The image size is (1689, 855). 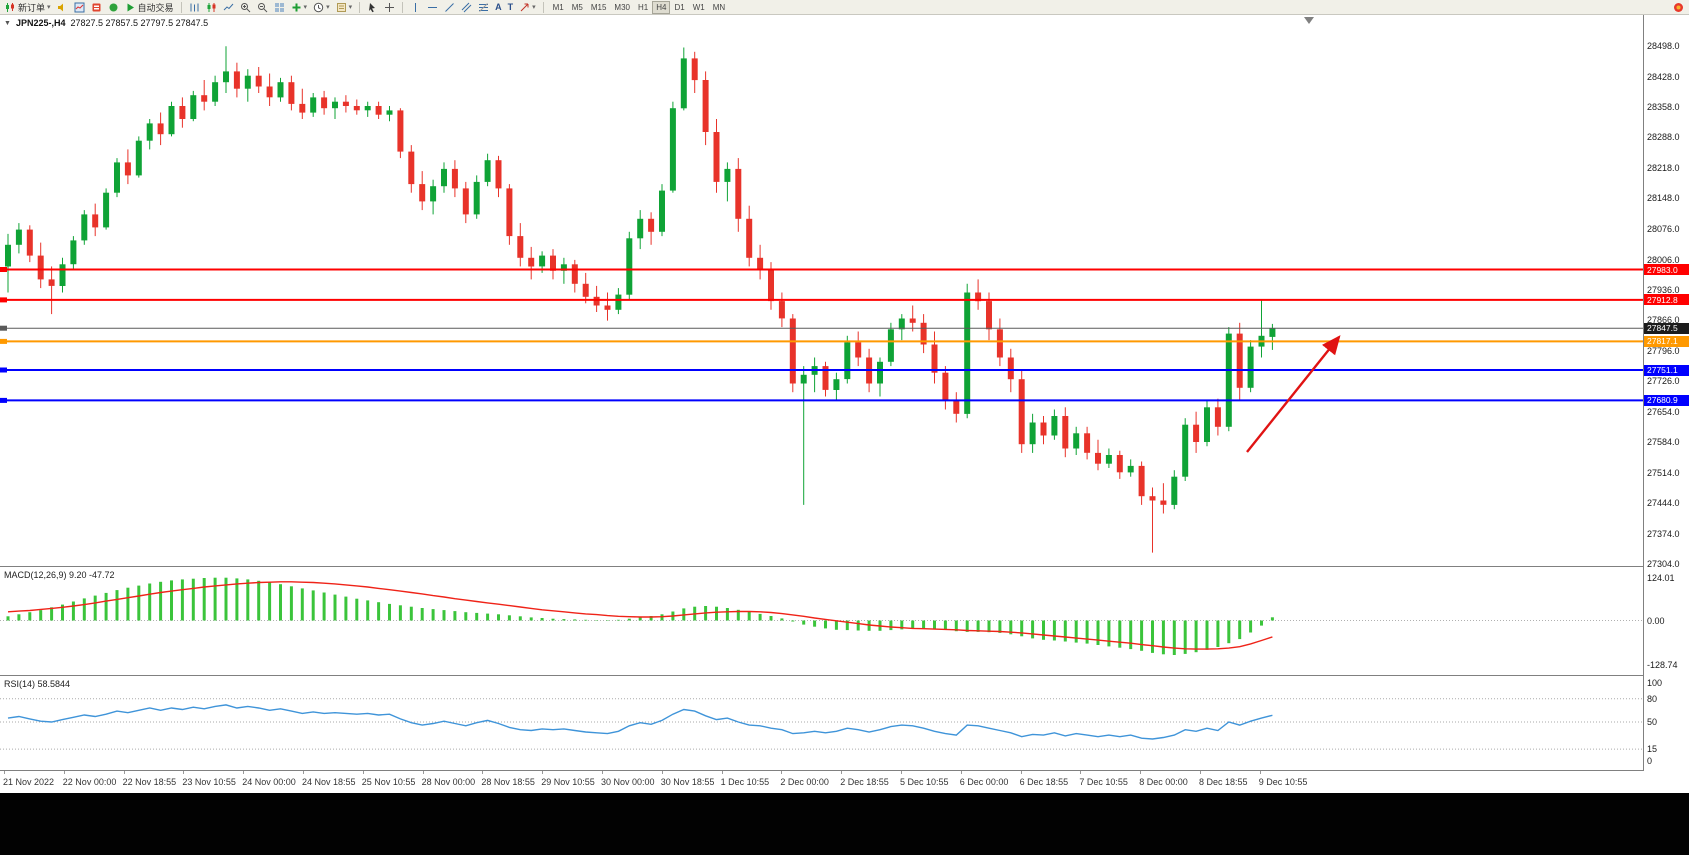 What do you see at coordinates (508, 782) in the screenshot?
I see `time-axis-label: 28 Nov 18:55` at bounding box center [508, 782].